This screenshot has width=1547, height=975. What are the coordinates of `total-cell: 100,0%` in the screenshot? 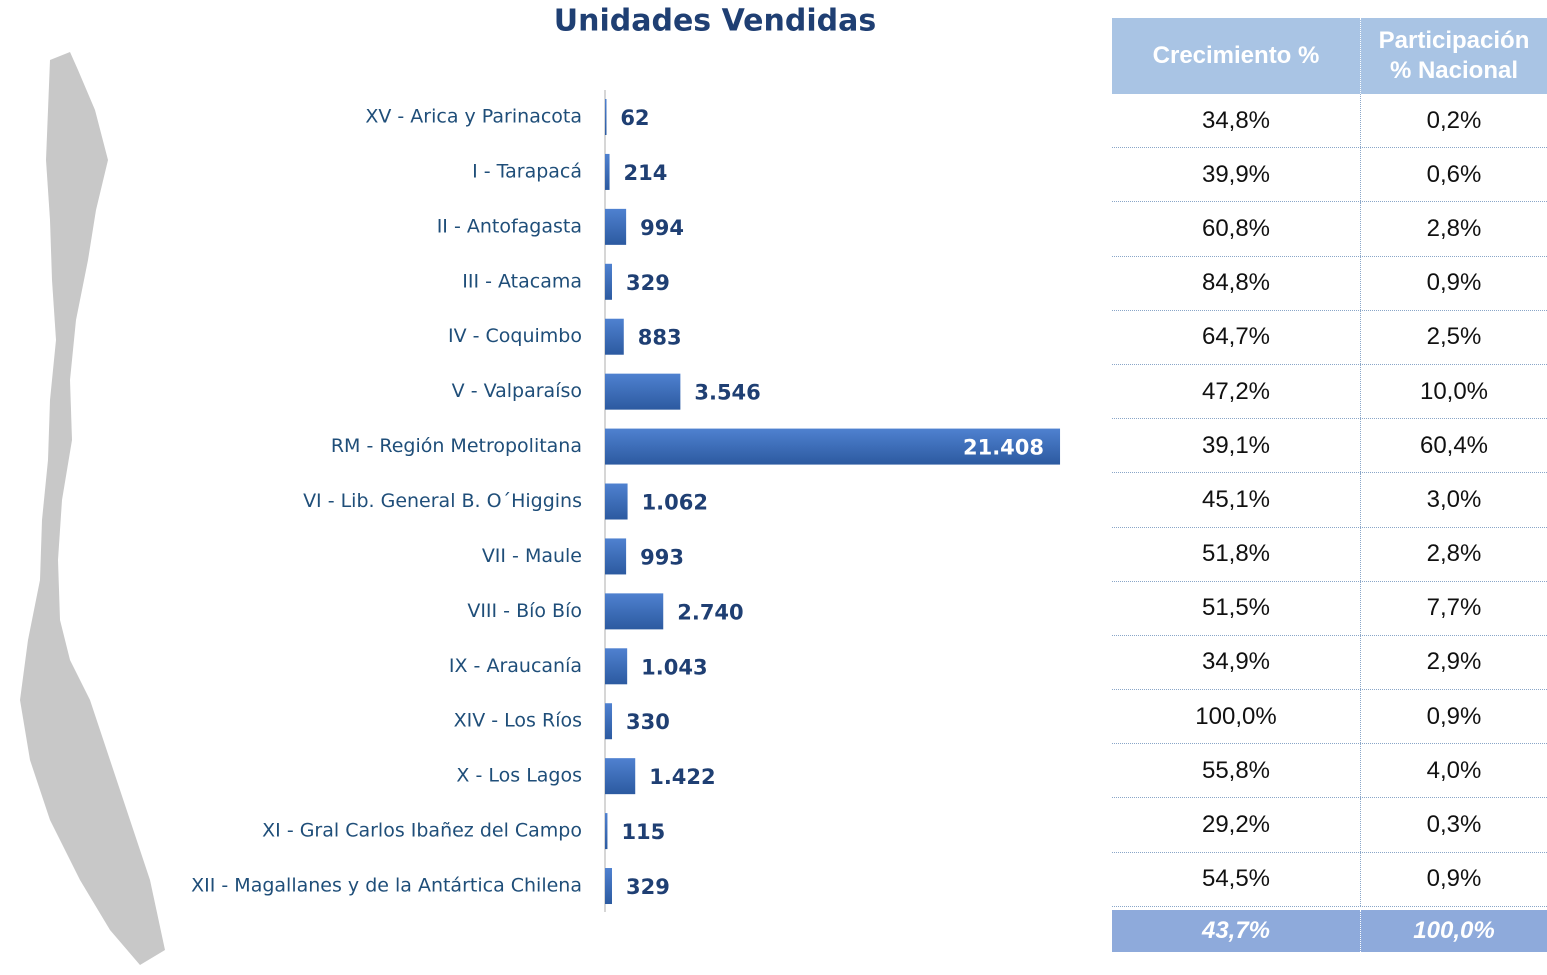 It's located at (1454, 930).